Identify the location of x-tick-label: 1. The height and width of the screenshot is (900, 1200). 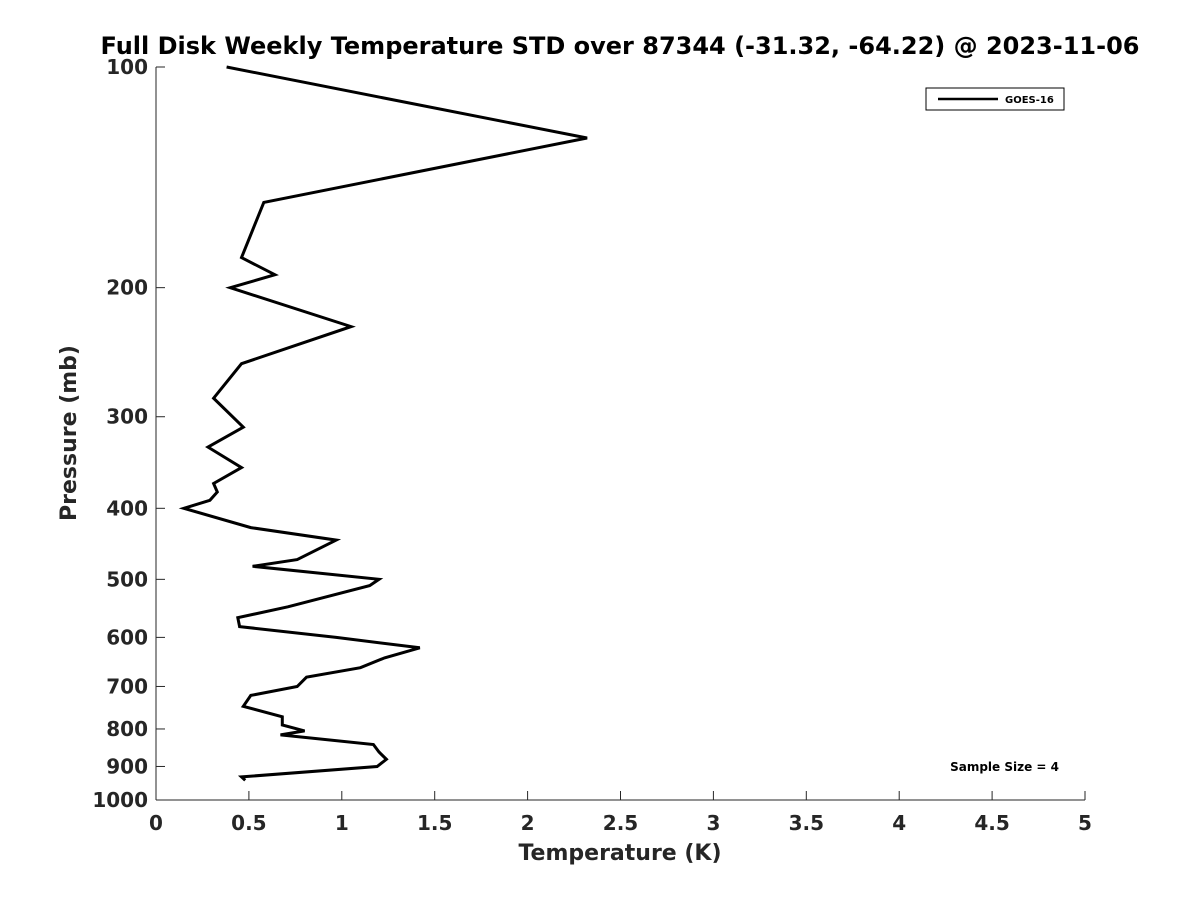
(342, 823).